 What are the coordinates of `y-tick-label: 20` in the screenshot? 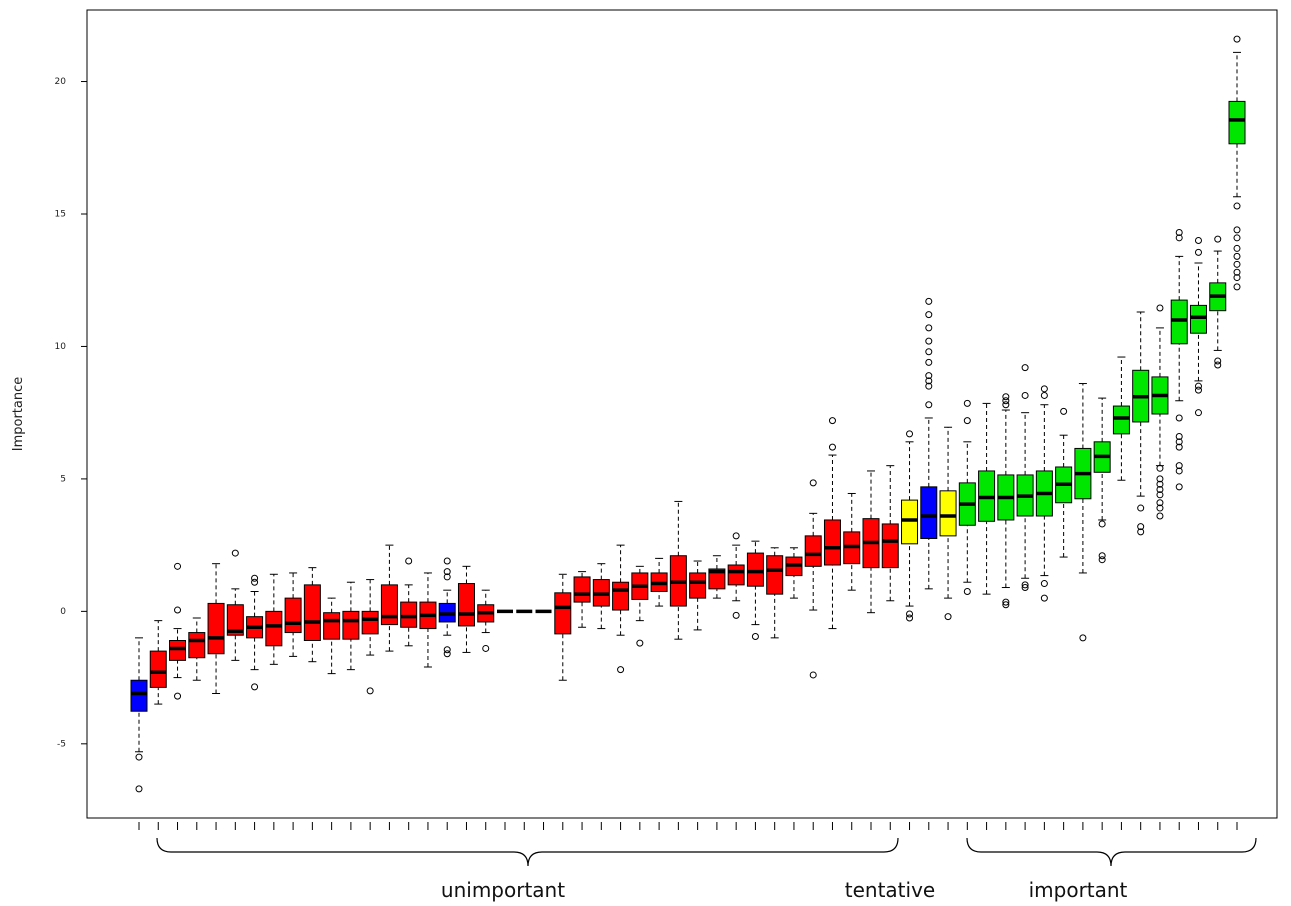 It's located at (61, 82).